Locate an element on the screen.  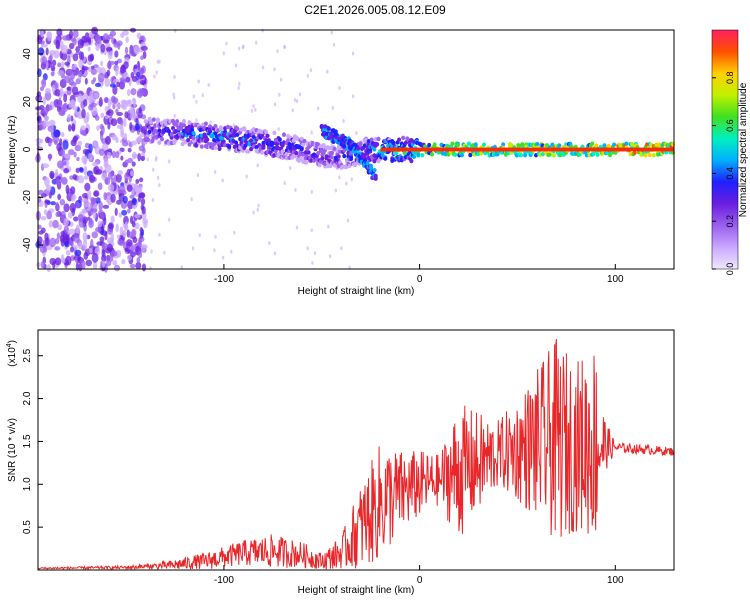
scale-suffix: ) is located at coordinates (12, 341).